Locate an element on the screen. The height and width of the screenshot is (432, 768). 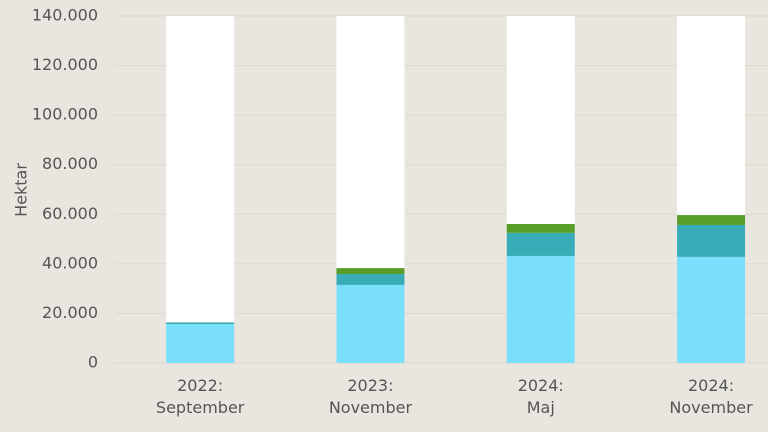
x-tick-label: 2022: September is located at coordinates (200, 396).